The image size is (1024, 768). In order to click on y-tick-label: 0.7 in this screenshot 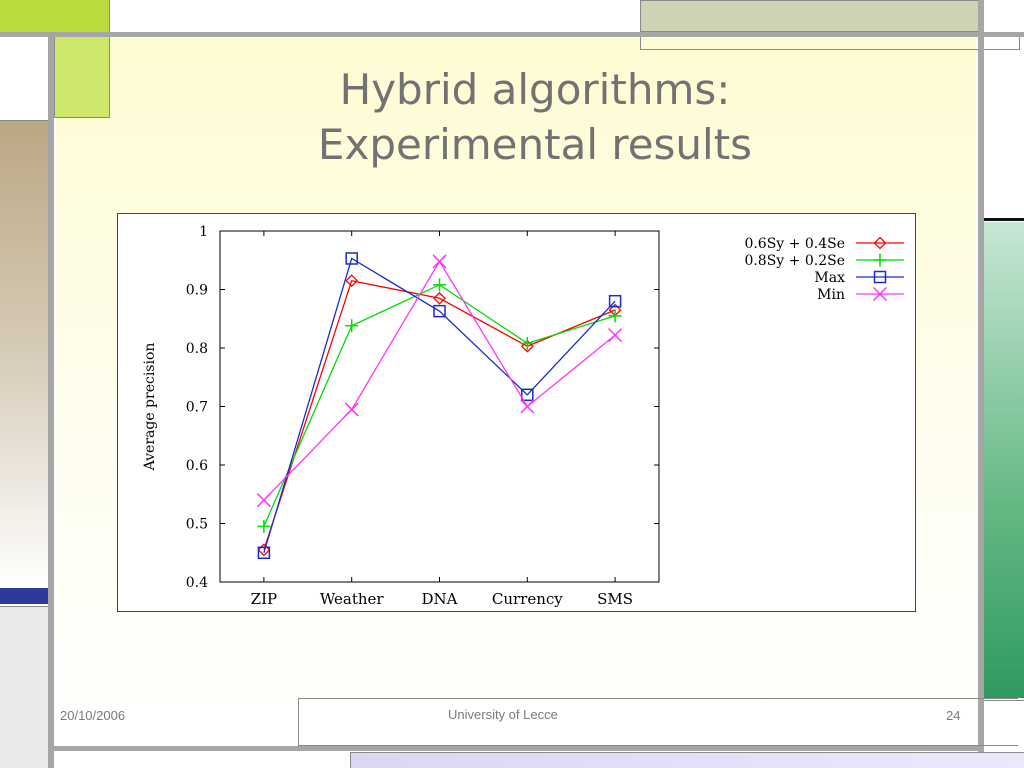, I will do `click(197, 408)`.